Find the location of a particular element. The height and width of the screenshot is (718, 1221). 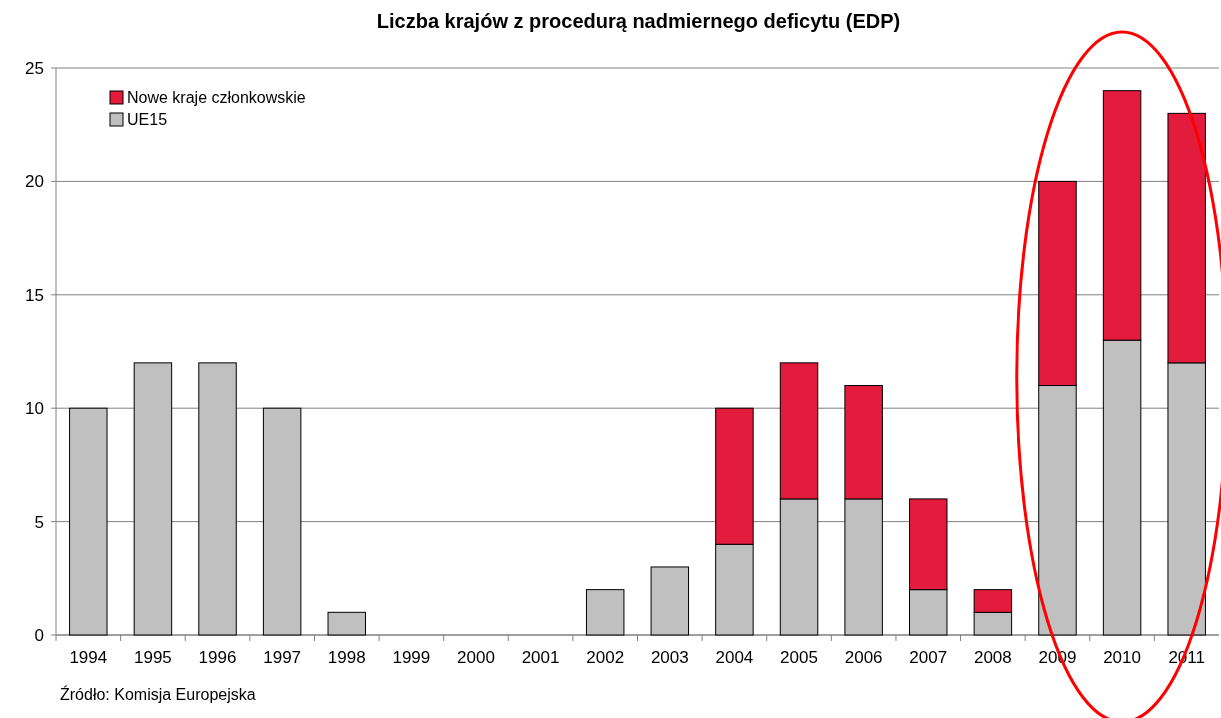

text: Źródło: Komisja Europejska is located at coordinates (158, 694).